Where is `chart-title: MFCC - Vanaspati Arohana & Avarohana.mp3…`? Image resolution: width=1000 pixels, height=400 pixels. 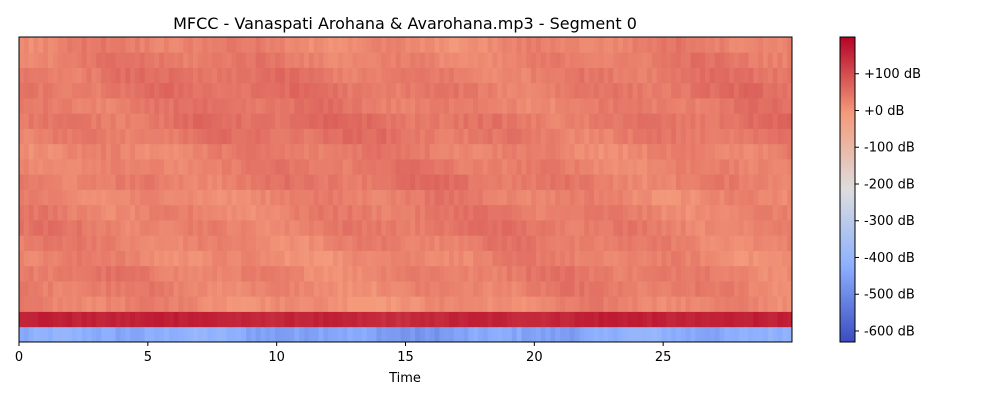 chart-title: MFCC - Vanaspati Arohana & Avarohana.mp3… is located at coordinates (405, 23).